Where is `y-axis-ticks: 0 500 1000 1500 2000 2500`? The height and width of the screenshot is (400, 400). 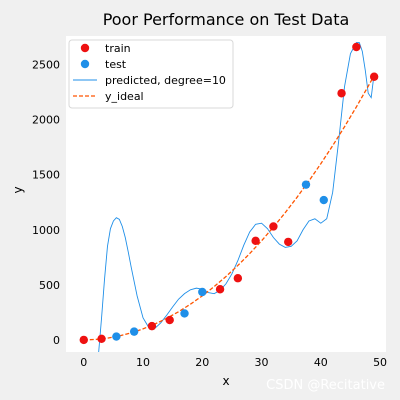
y-axis-ticks: 0 500 1000 1500 2000 2500 is located at coordinates (46, 203).